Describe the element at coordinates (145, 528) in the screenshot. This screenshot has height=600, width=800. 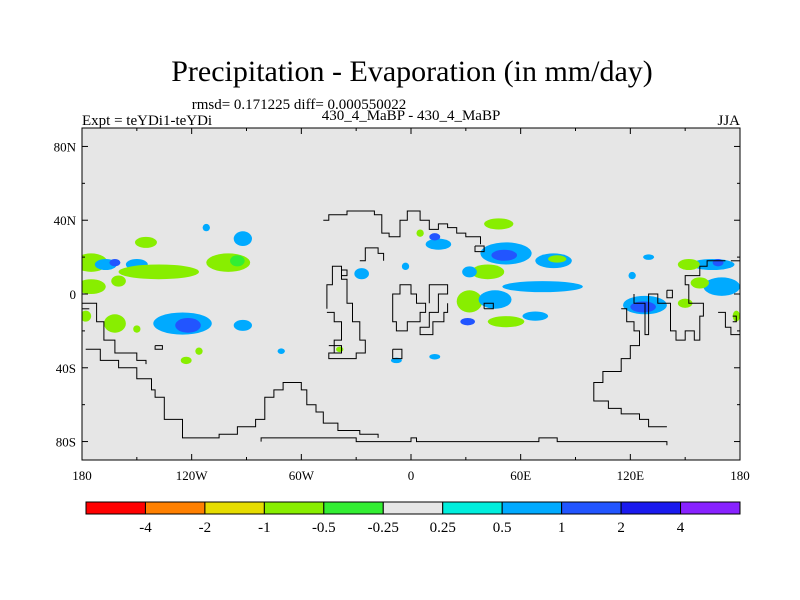
I see `colorbar-label: -4` at that location.